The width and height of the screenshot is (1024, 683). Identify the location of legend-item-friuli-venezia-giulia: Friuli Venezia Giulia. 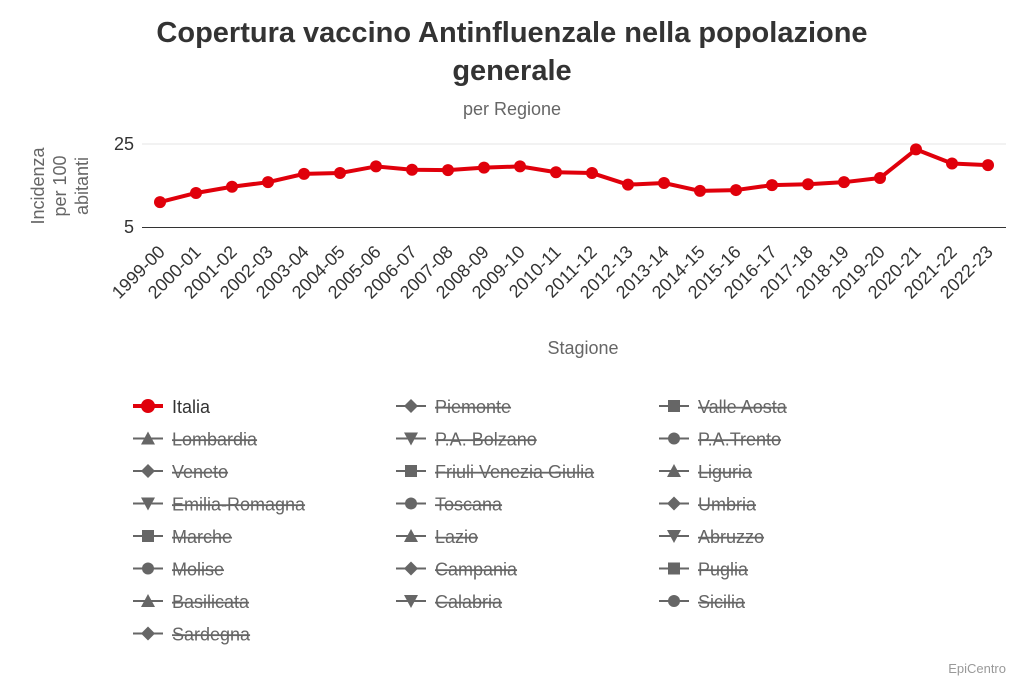
(495, 472).